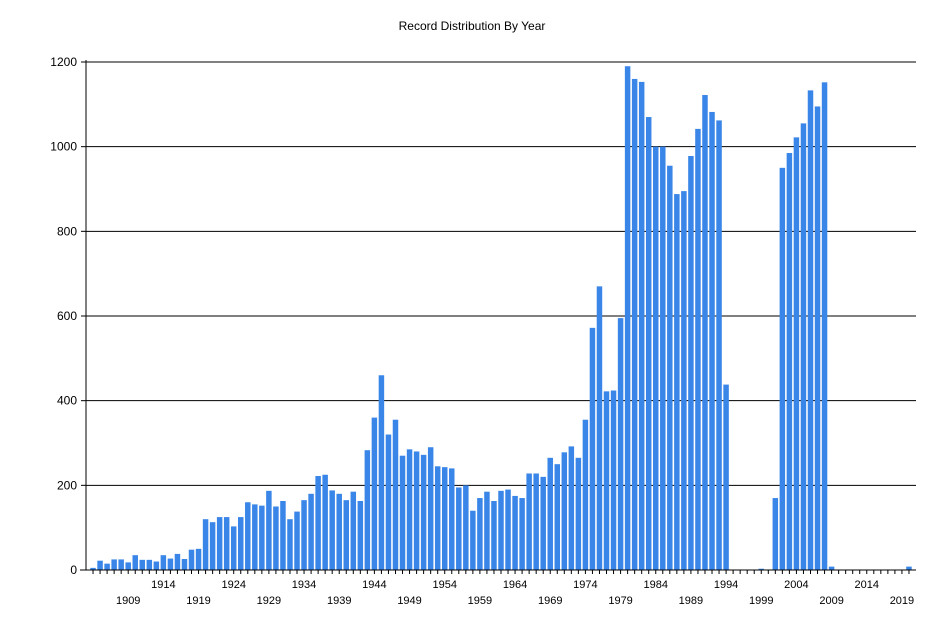 This screenshot has width=945, height=635. Describe the element at coordinates (480, 601) in the screenshot. I see `x-tick-label: 1959` at that location.